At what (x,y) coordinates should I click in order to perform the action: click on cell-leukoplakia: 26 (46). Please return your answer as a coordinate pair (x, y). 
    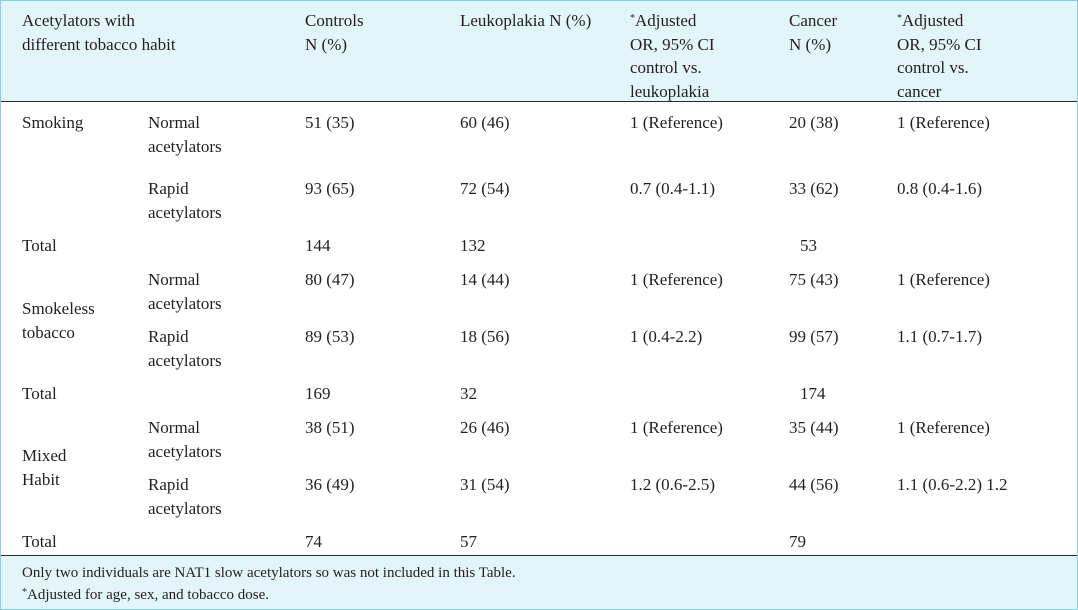
    Looking at the image, I should click on (485, 427).